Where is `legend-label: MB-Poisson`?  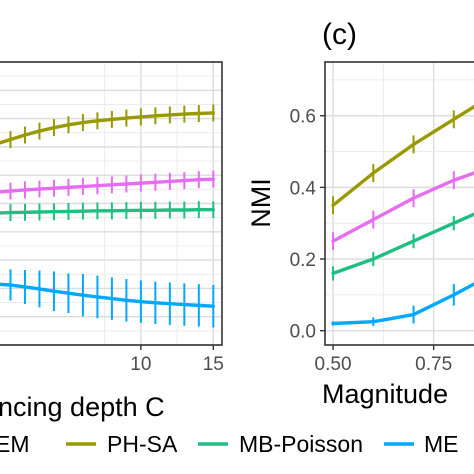
legend-label: MB-Poisson is located at coordinates (301, 444).